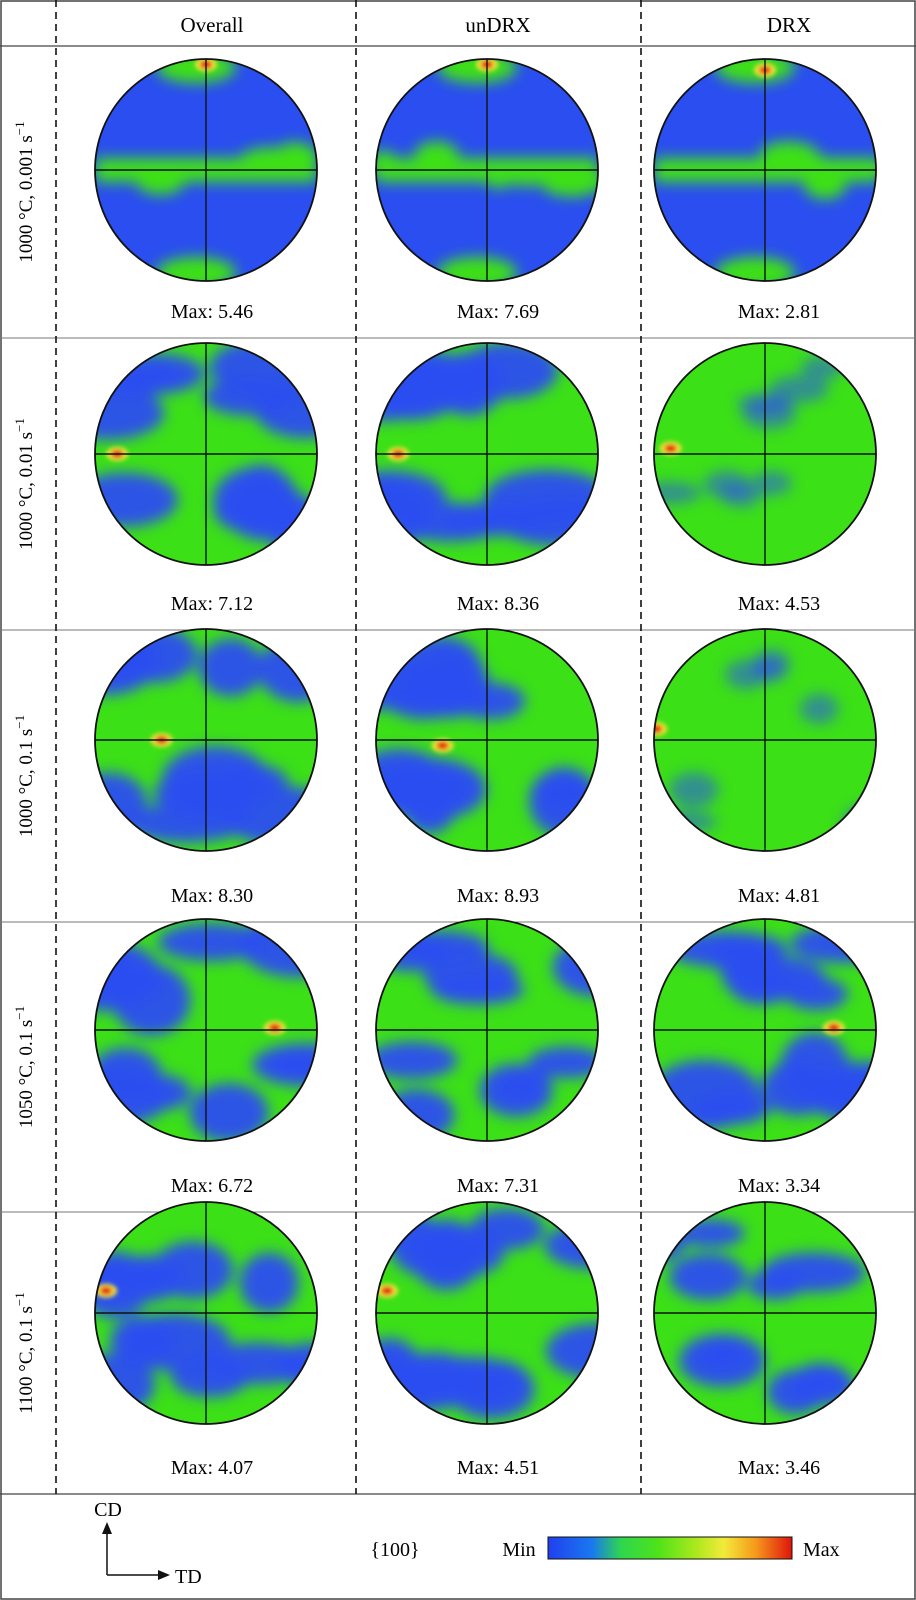  Describe the element at coordinates (148, 1543) in the screenshot. I see `sample-axes: CD TD` at that location.